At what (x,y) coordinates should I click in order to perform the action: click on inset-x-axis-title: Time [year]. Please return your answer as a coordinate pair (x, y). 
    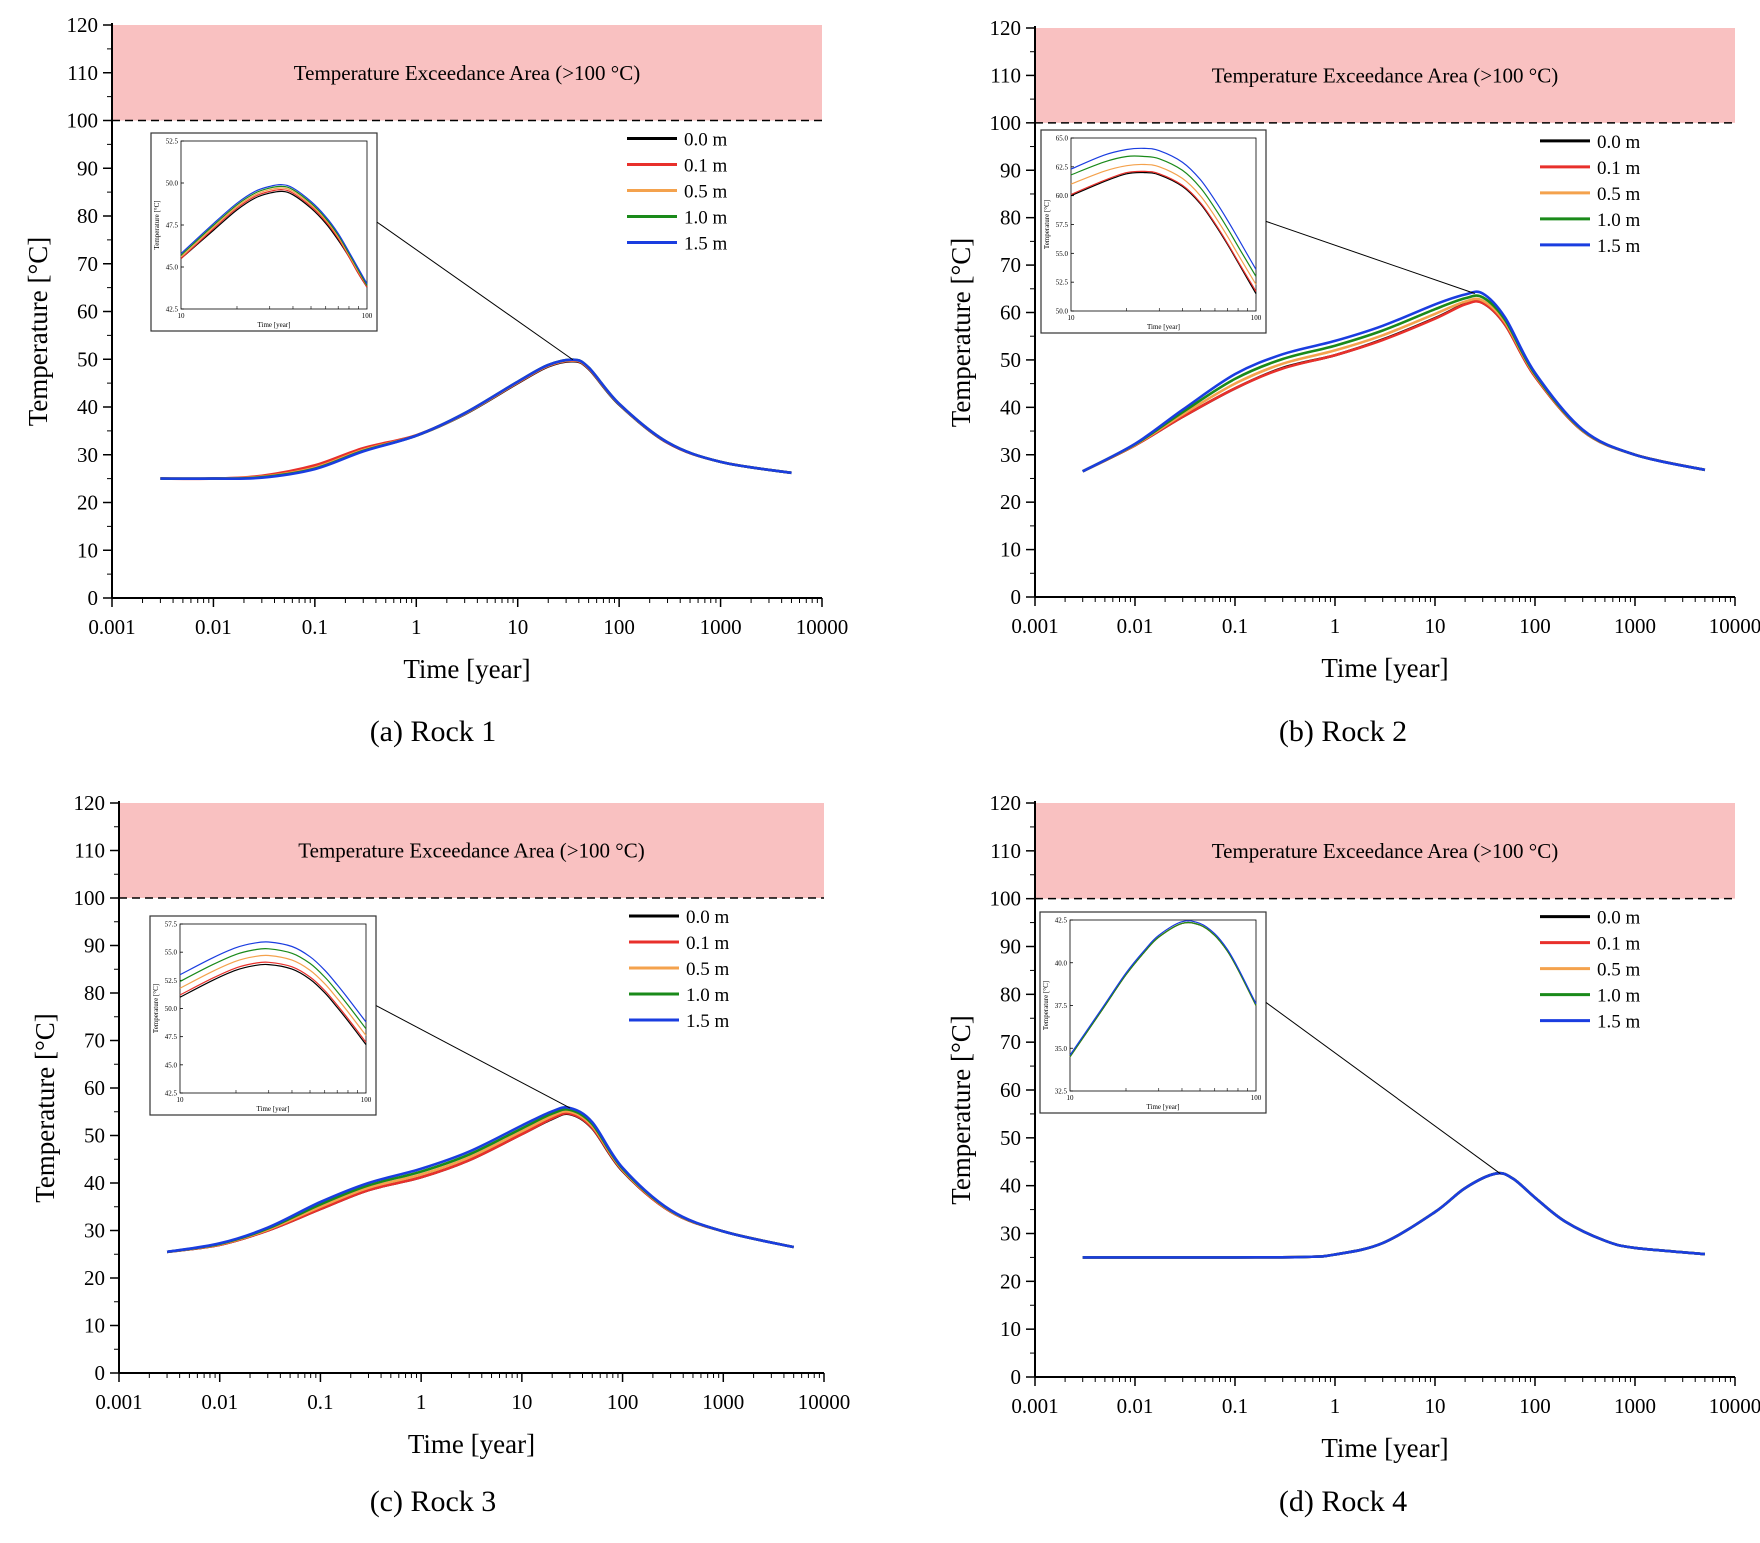
    Looking at the image, I should click on (273, 1109).